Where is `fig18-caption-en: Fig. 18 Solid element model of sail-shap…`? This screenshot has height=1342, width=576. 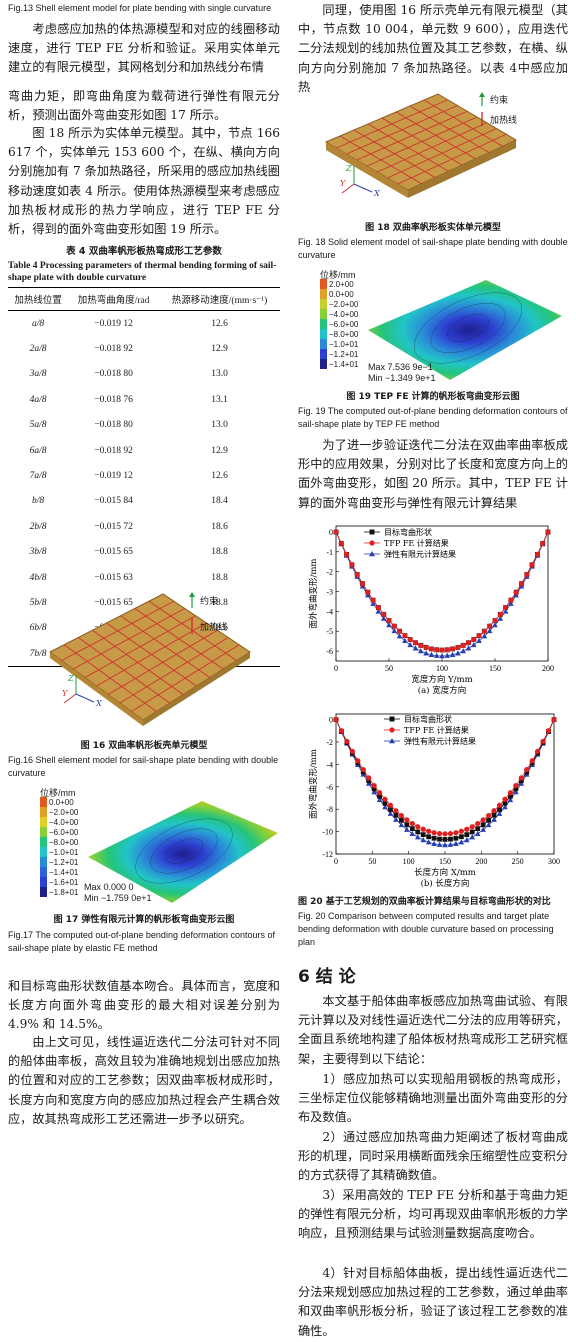
fig18-caption-en: Fig. 18 Solid element model of sail-shap… is located at coordinates (433, 248).